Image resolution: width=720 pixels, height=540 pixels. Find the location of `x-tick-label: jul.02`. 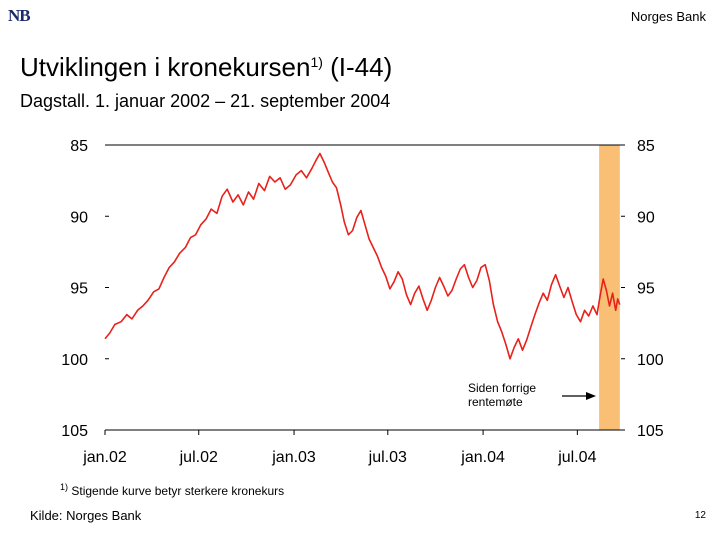

x-tick-label: jul.02 is located at coordinates (198, 457).